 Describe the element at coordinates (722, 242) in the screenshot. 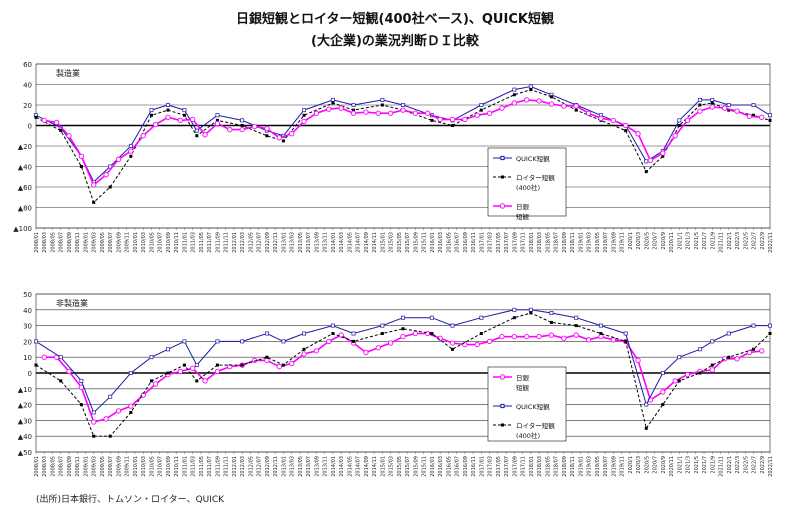

I see `x-tick-label: 2021/11` at that location.